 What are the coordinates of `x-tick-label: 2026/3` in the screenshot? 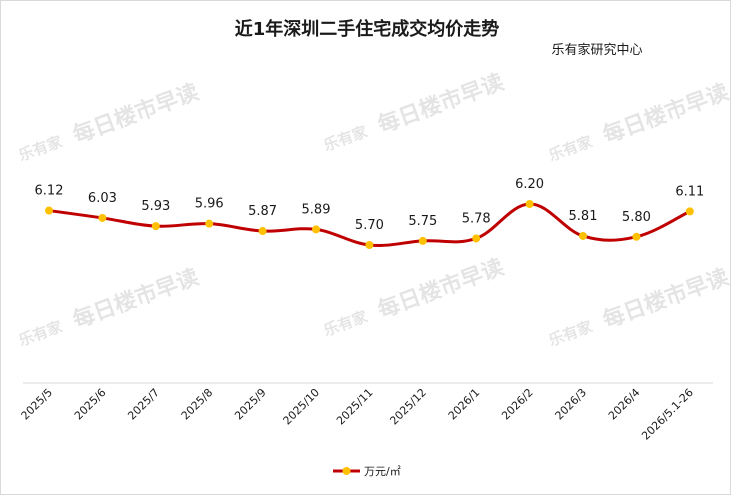 It's located at (571, 404).